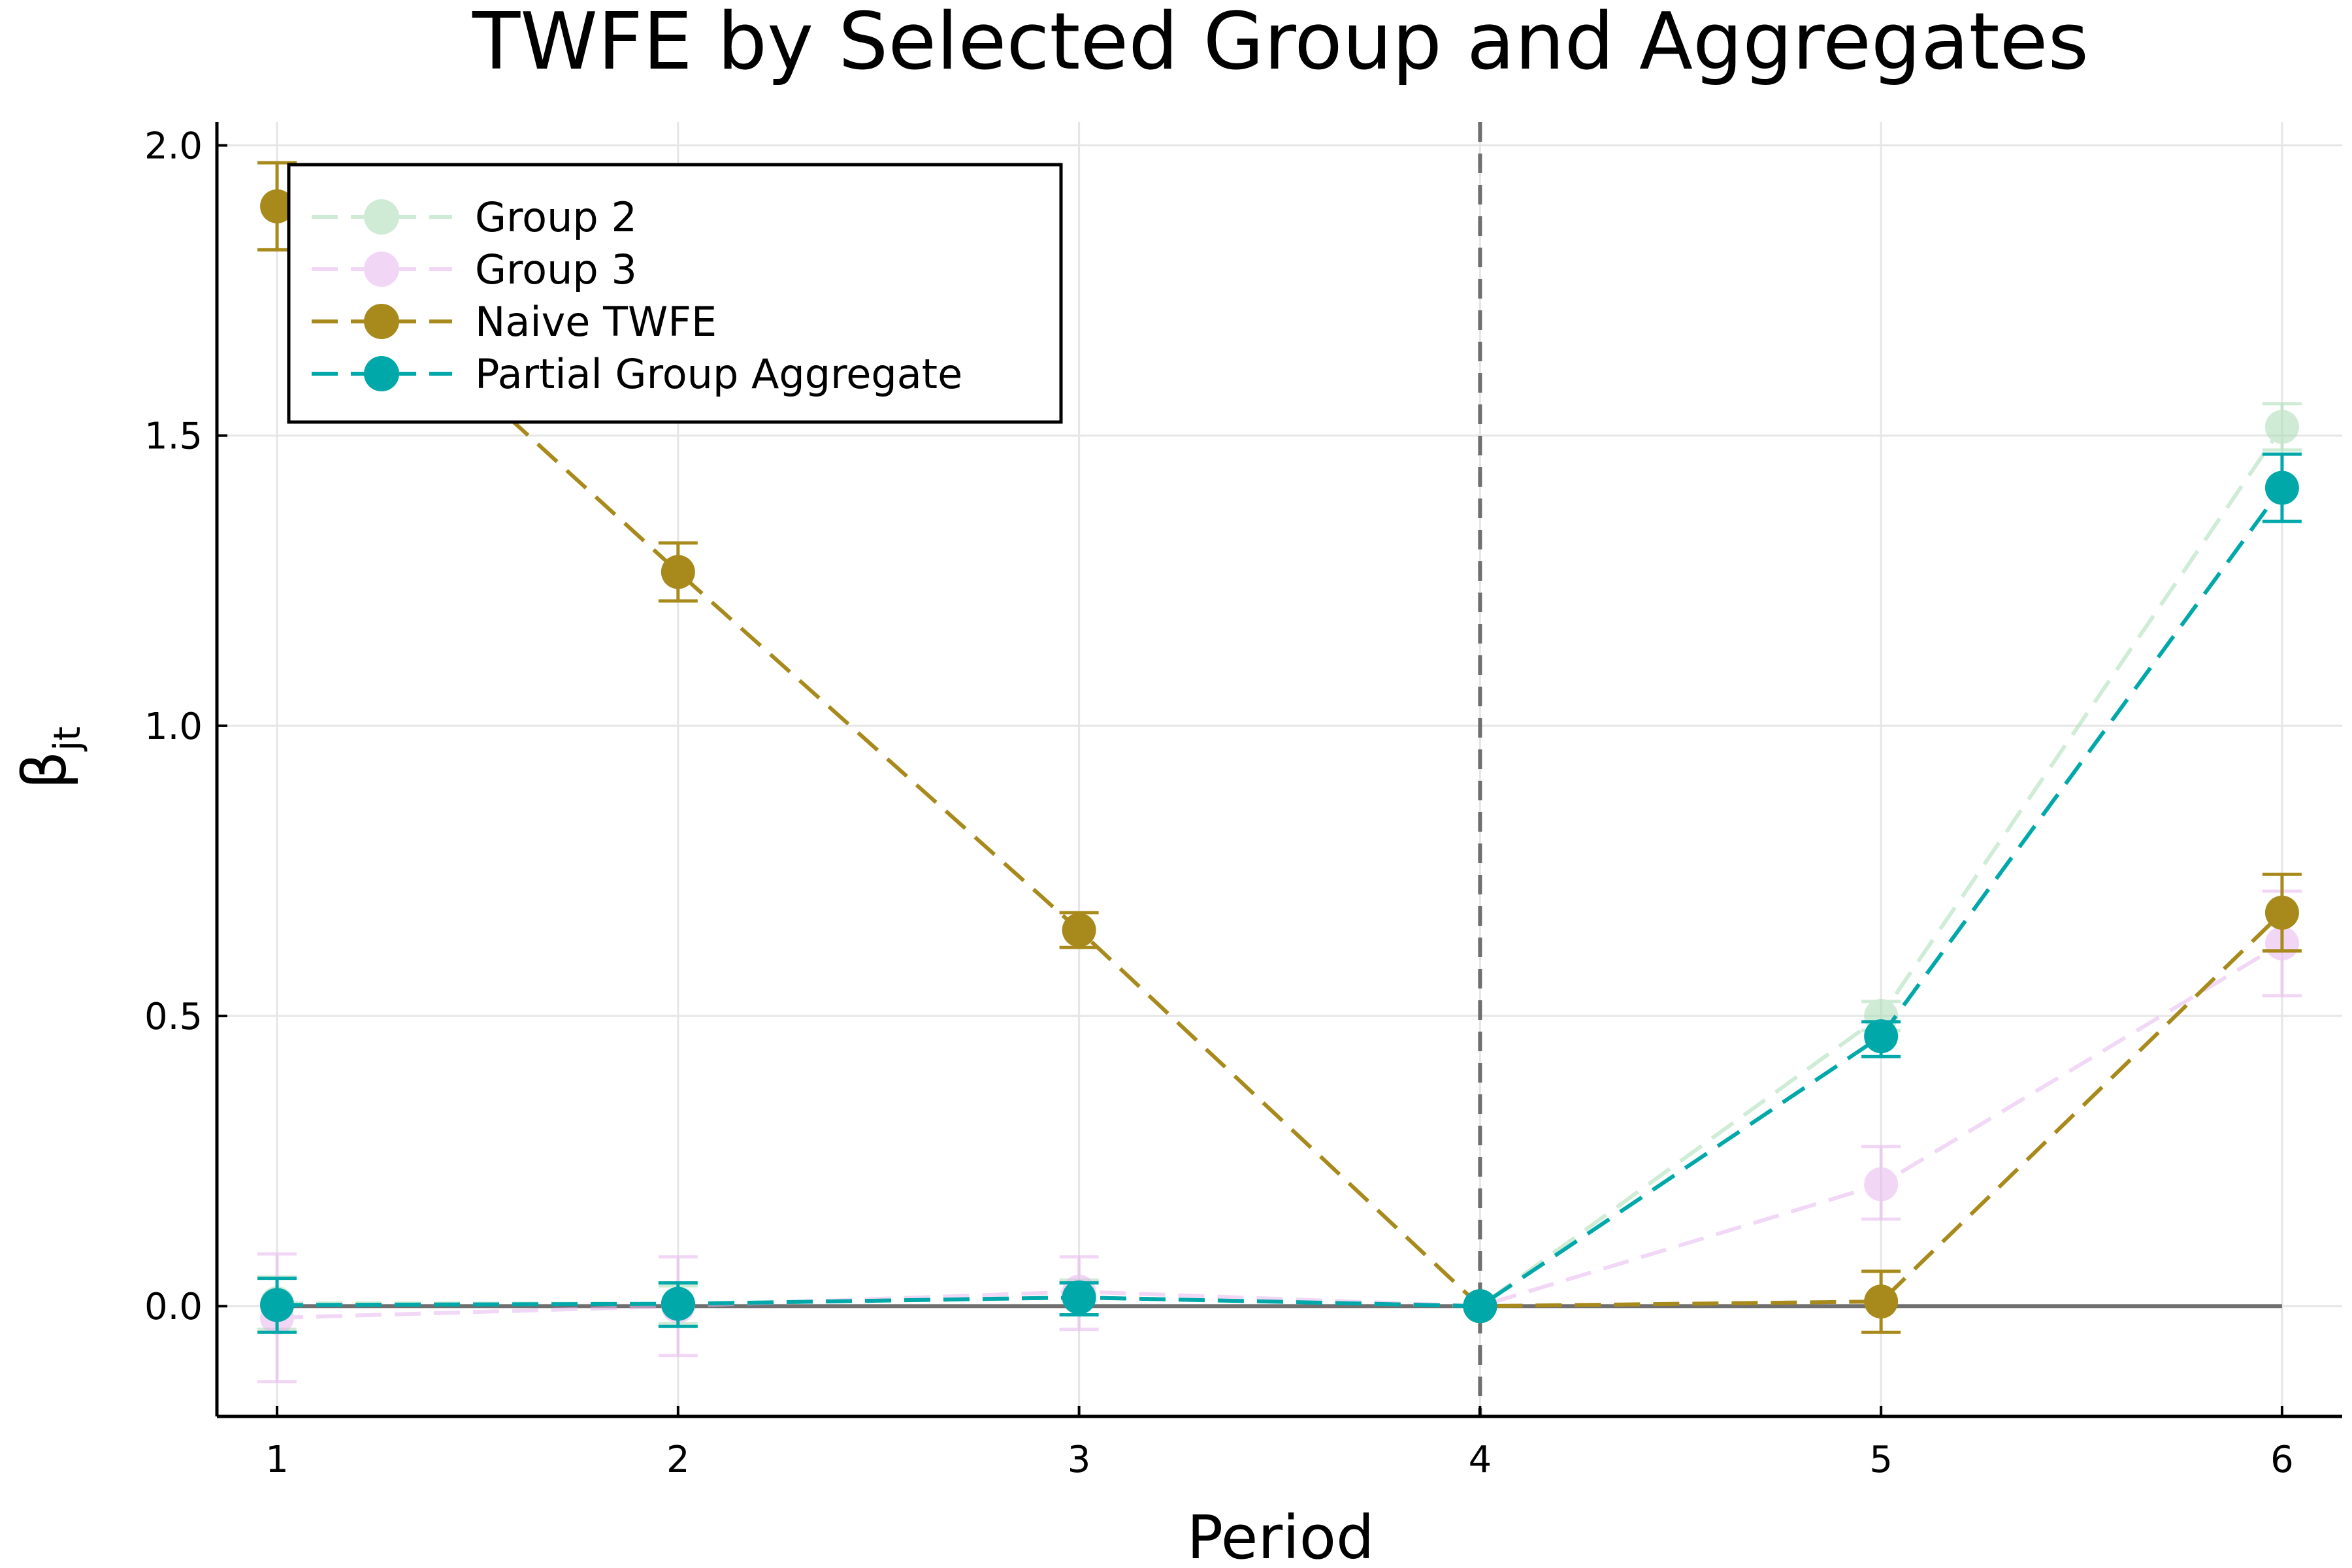 Image resolution: width=2352 pixels, height=1568 pixels. Describe the element at coordinates (173, 437) in the screenshot. I see `y-tick-label: 1.5` at that location.